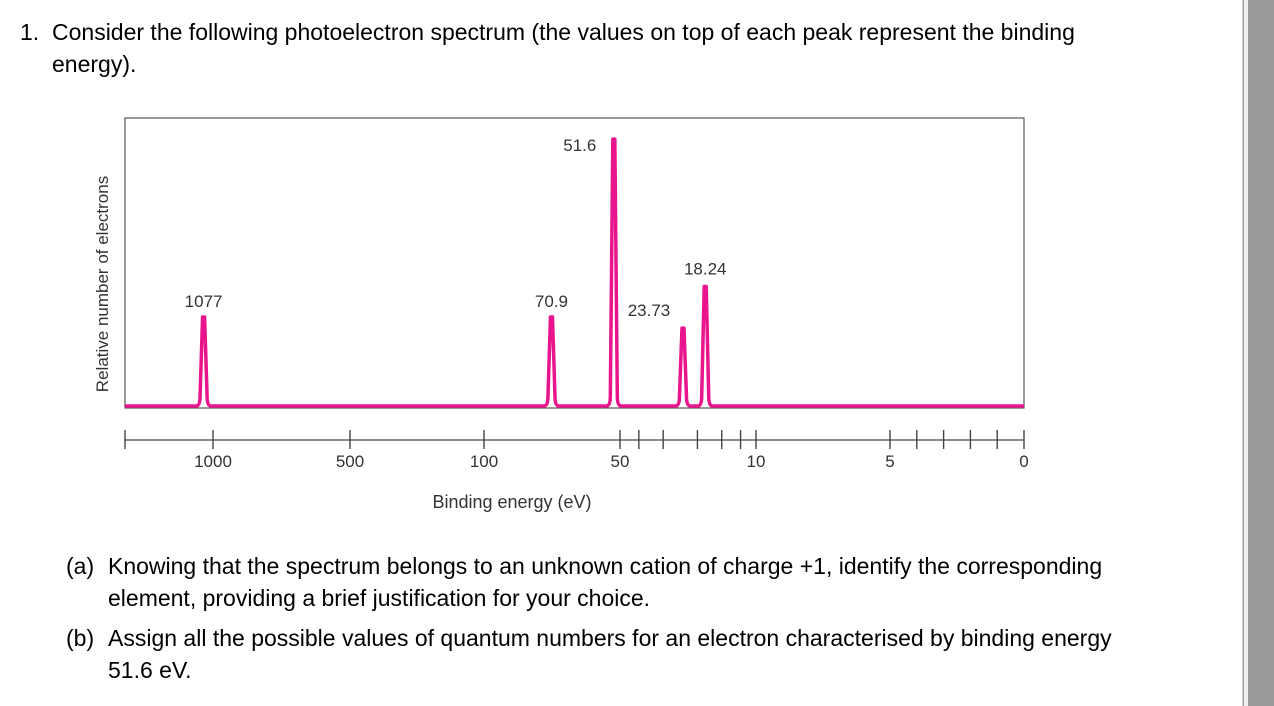  Describe the element at coordinates (649, 310) in the screenshot. I see `peak-label: 23.73` at that location.